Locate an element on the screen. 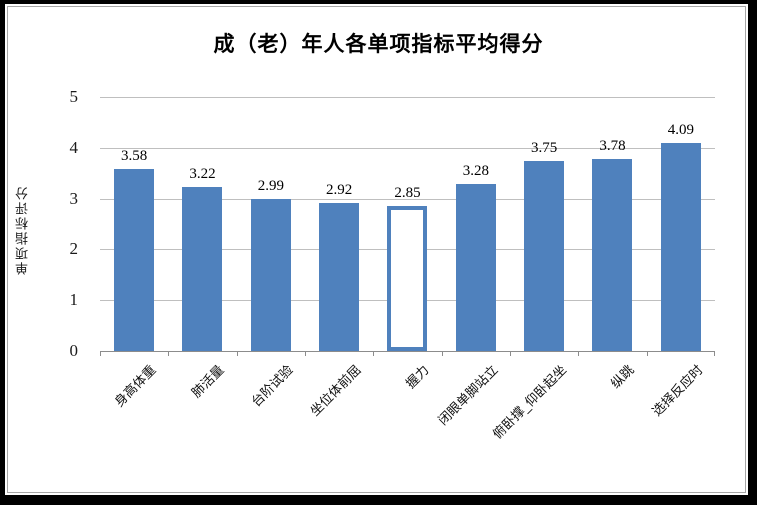 The width and height of the screenshot is (757, 505). x-axis-label-cell: 选择反应时 is located at coordinates (681, 390).